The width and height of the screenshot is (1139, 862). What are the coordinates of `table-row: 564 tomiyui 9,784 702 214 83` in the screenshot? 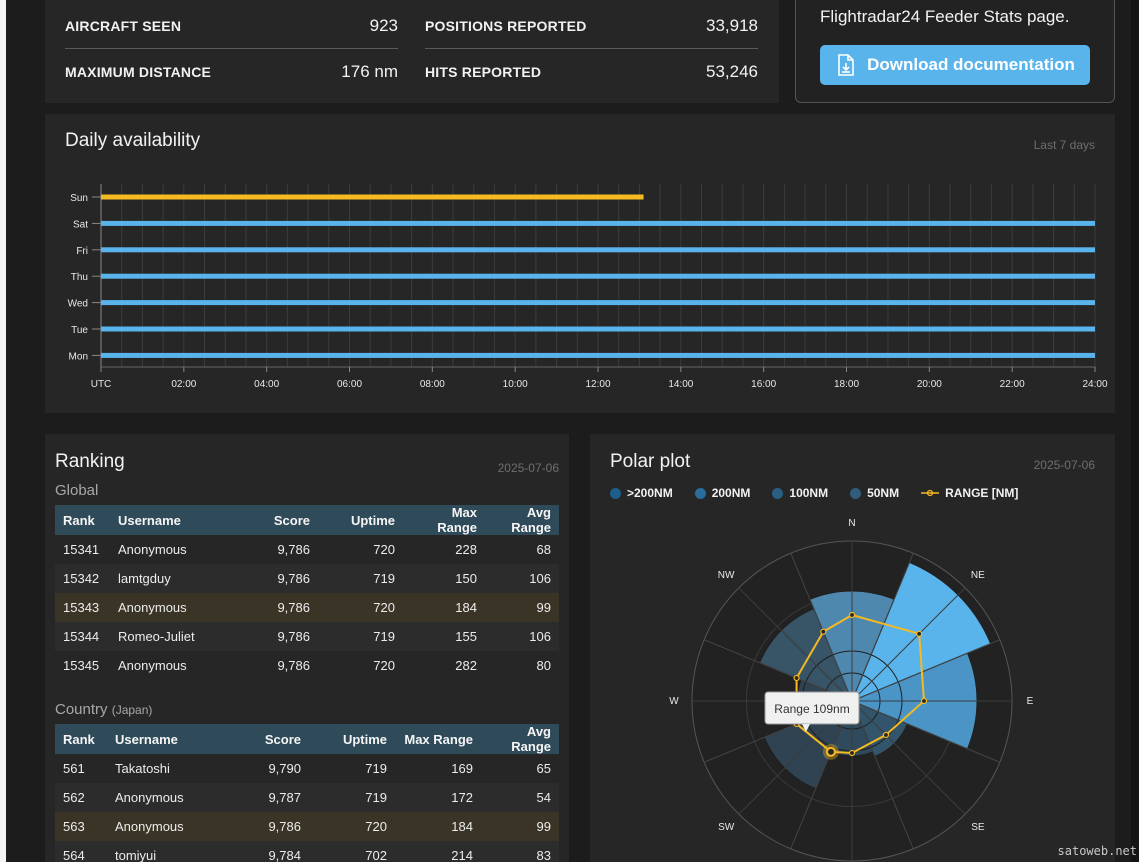 It's located at (307, 851).